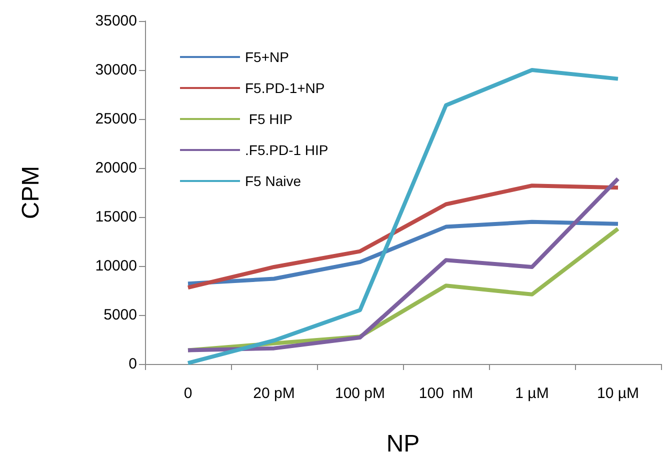 This screenshot has height=466, width=671. I want to click on y-tick-label: 30000, so click(116, 70).